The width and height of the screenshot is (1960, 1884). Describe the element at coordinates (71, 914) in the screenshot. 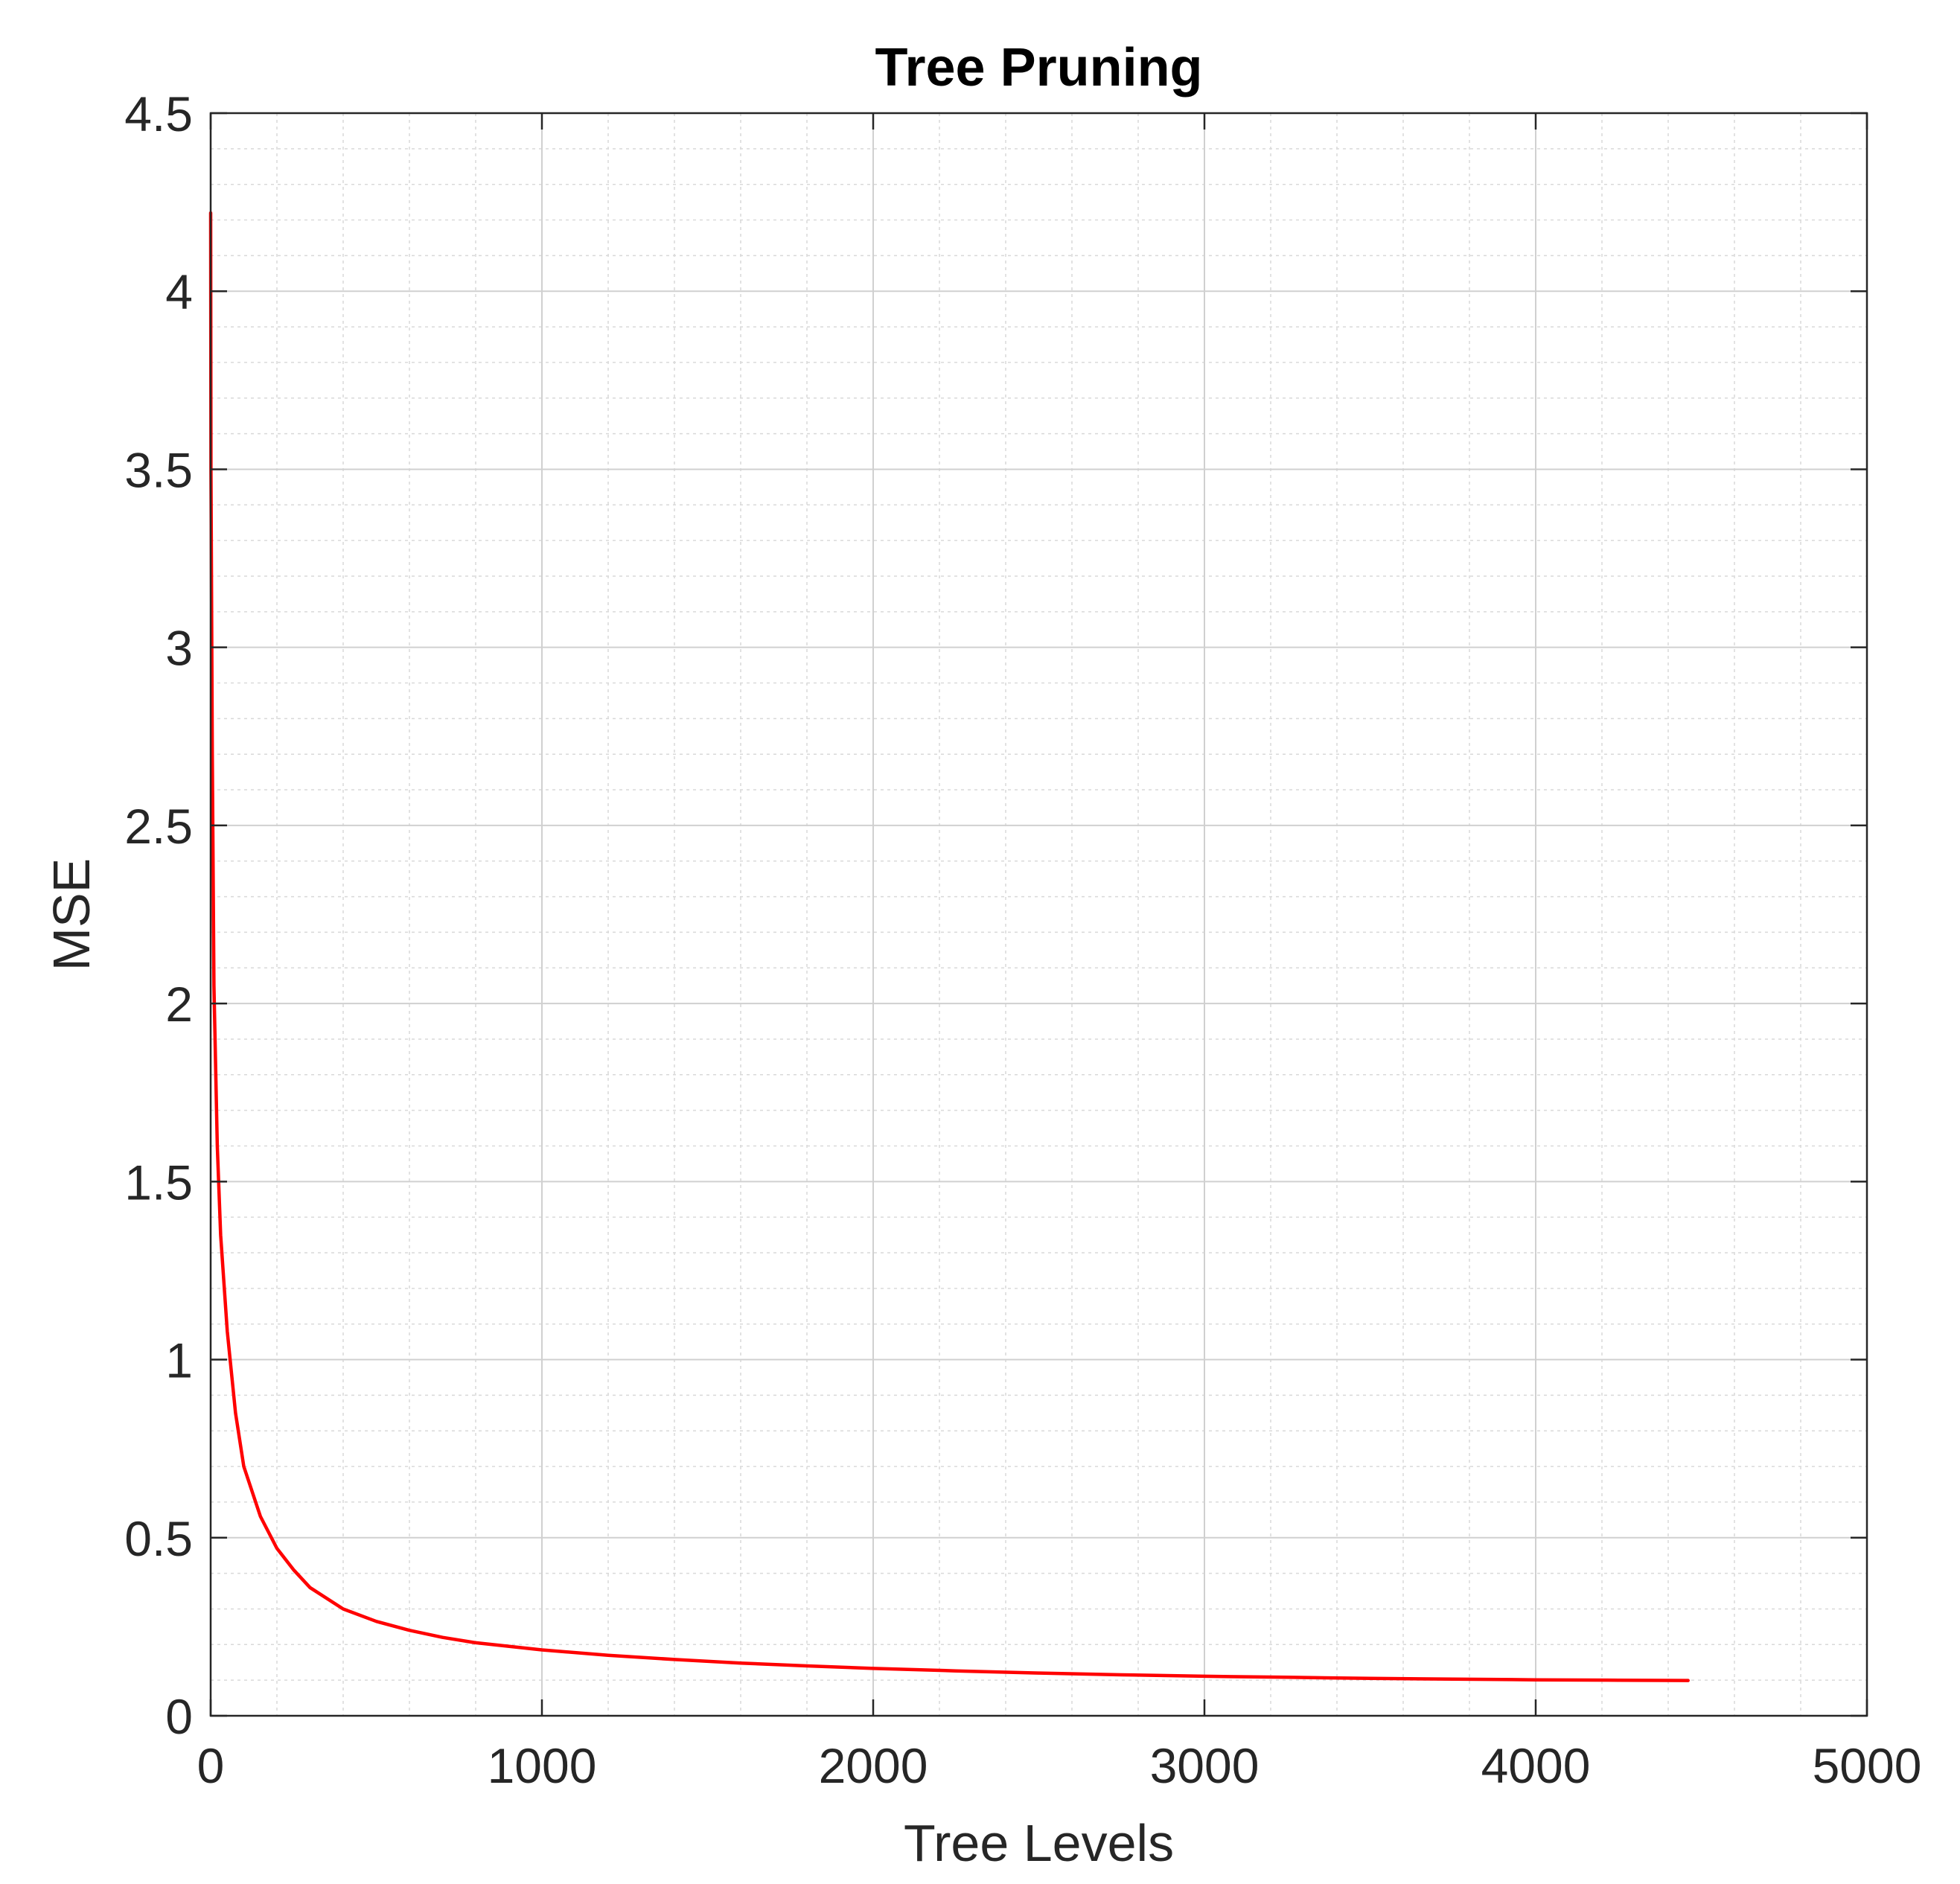

I see `y-axis-label: MSE` at that location.